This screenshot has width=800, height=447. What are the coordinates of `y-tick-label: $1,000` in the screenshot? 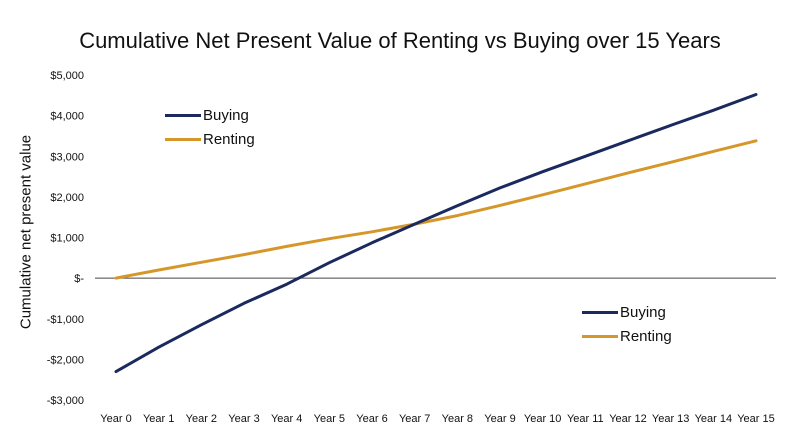 It's located at (67, 239).